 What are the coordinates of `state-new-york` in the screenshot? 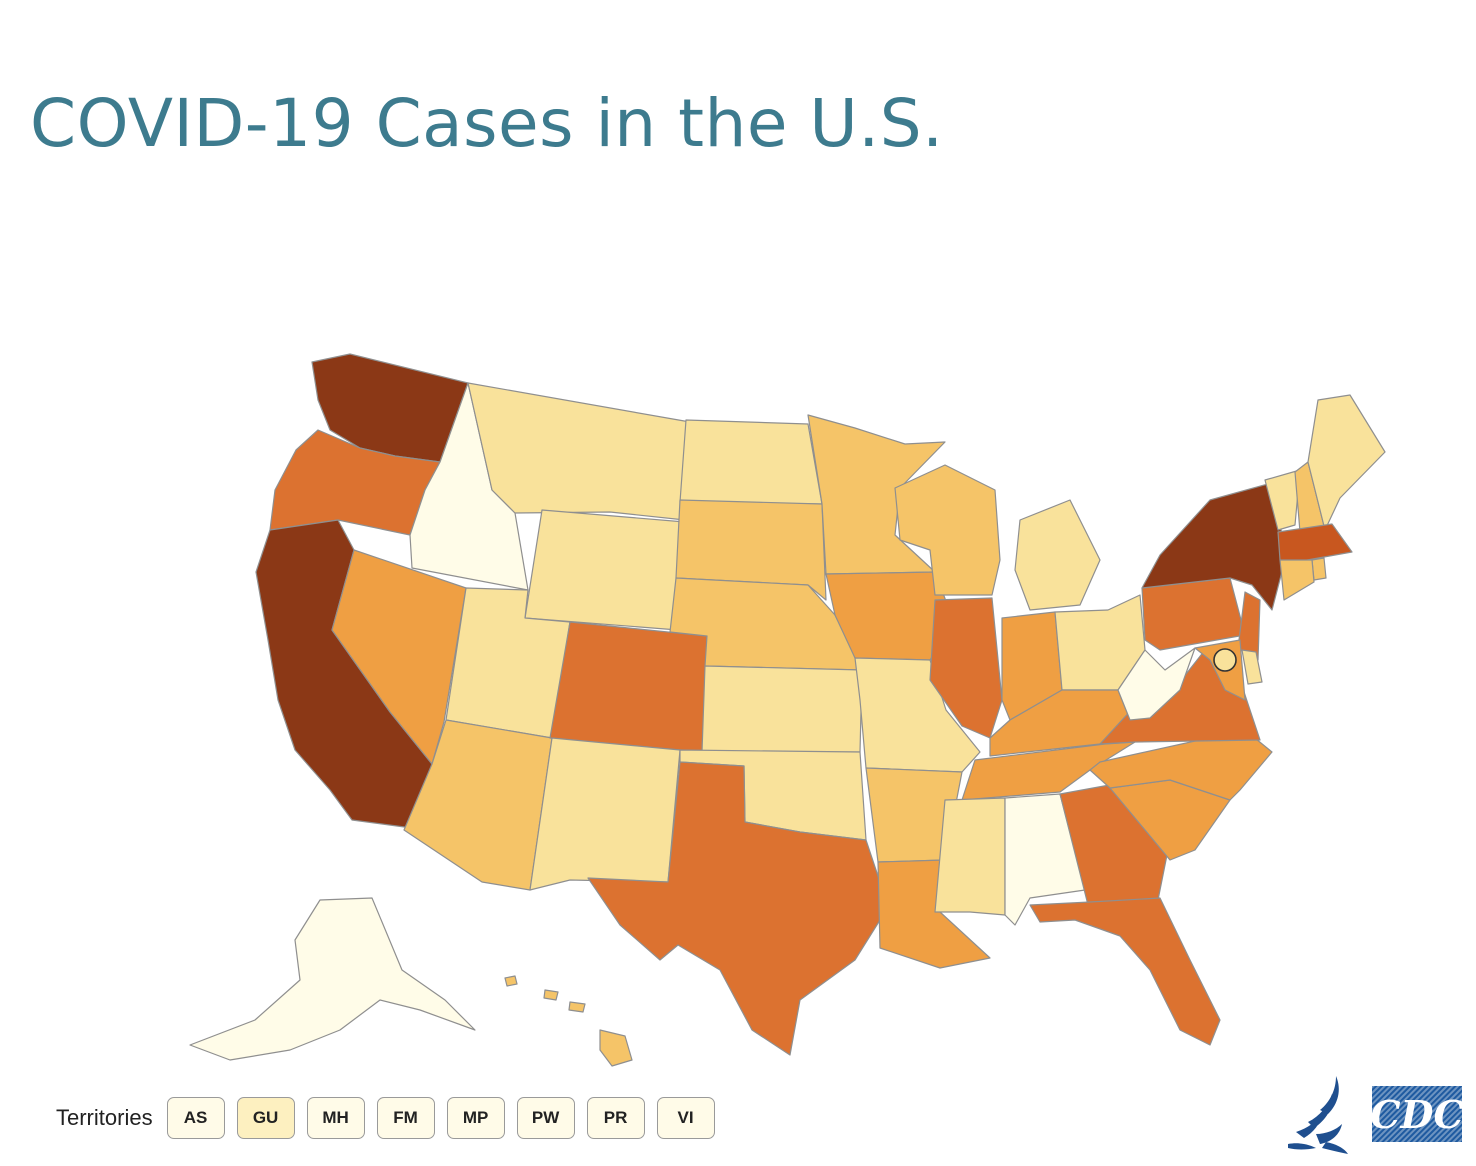 It's located at (1213, 546).